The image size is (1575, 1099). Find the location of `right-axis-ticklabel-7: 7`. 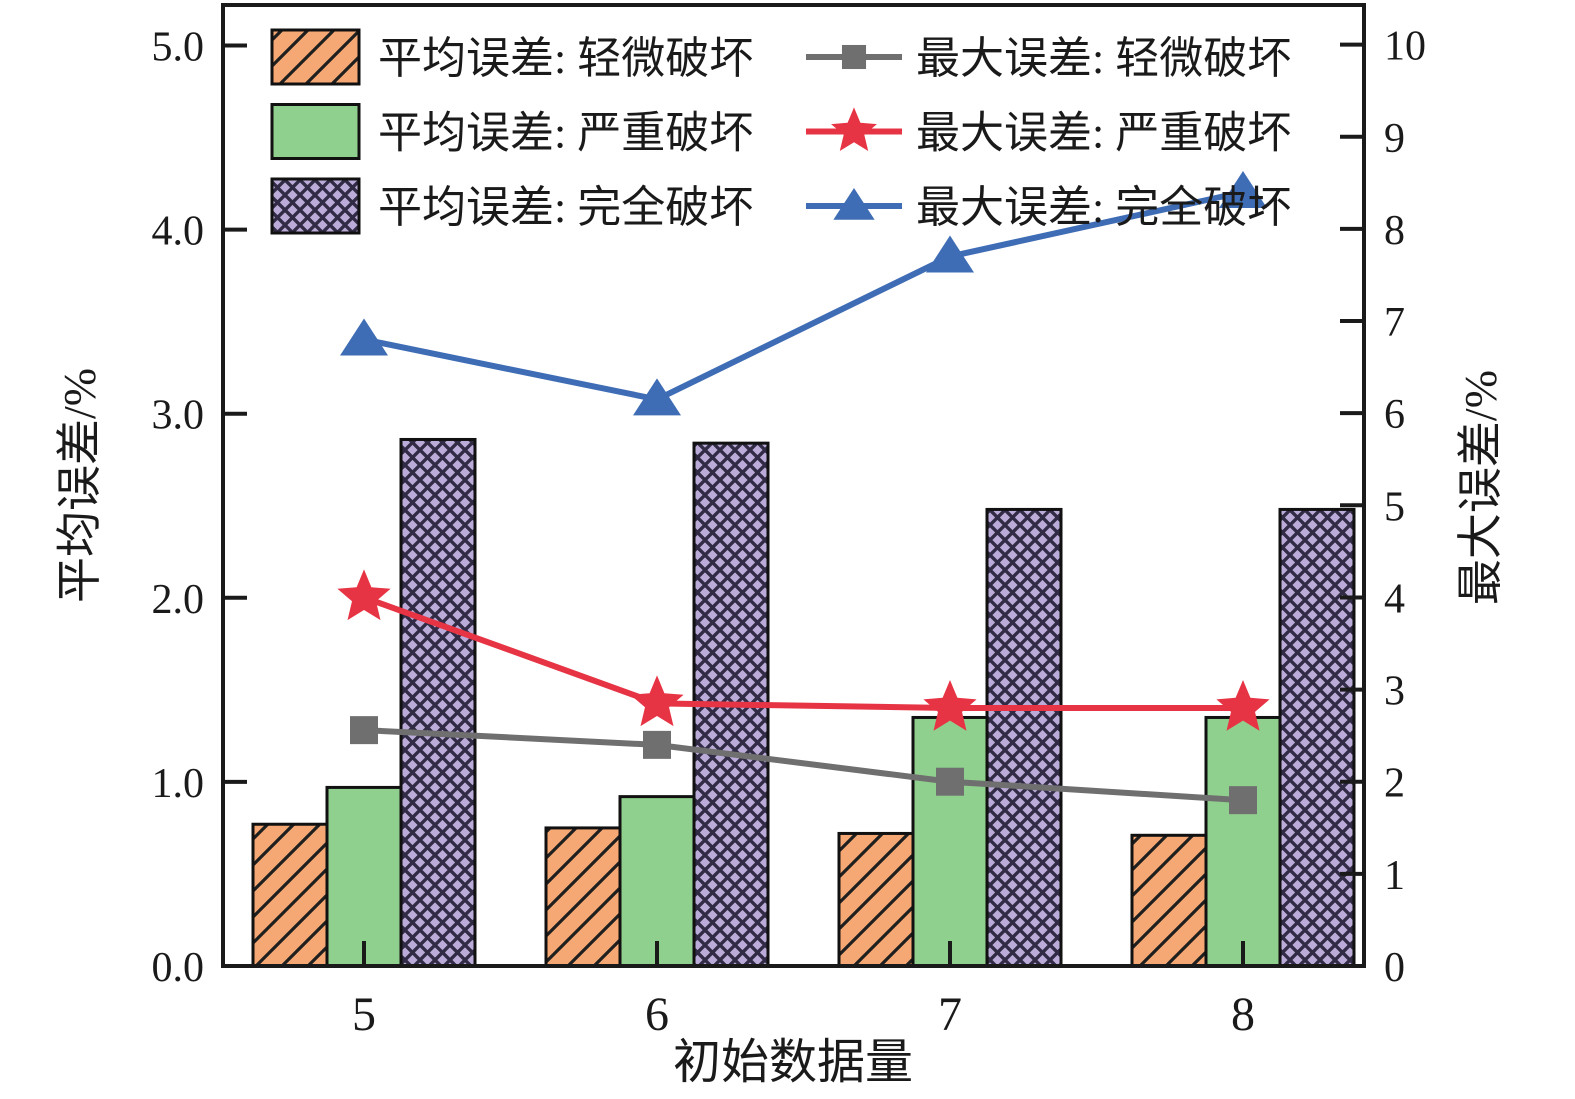

right-axis-ticklabel-7: 7 is located at coordinates (1394, 323).